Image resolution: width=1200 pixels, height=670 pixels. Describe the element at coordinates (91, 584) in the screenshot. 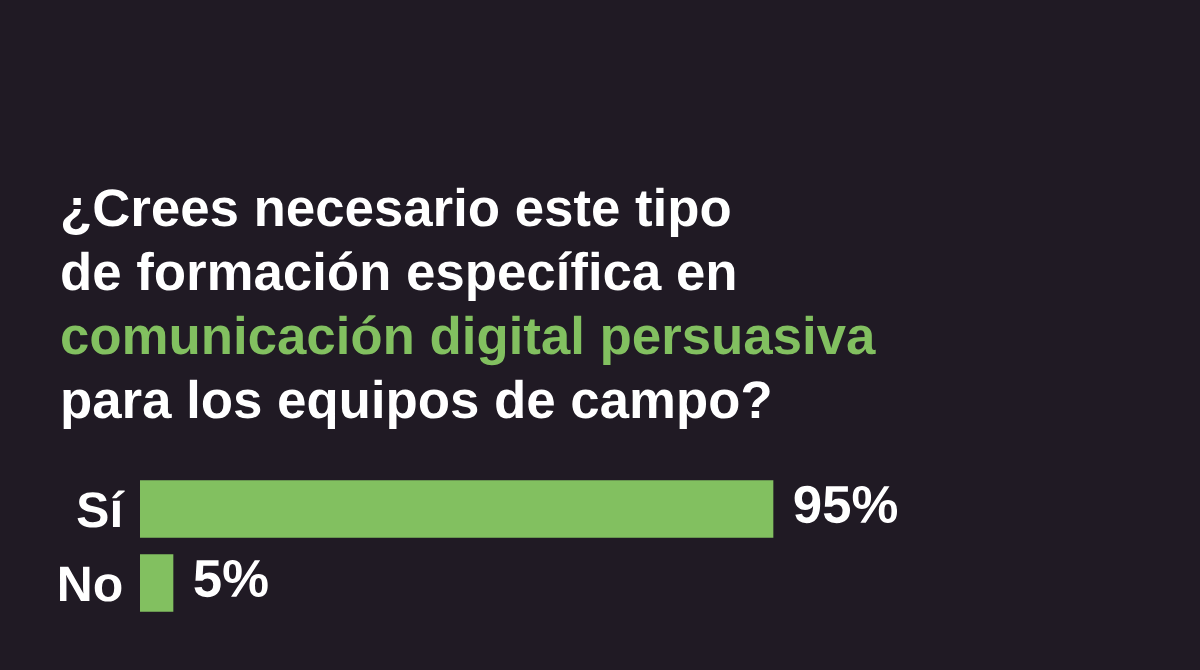

I see `y-tick-label: No` at that location.